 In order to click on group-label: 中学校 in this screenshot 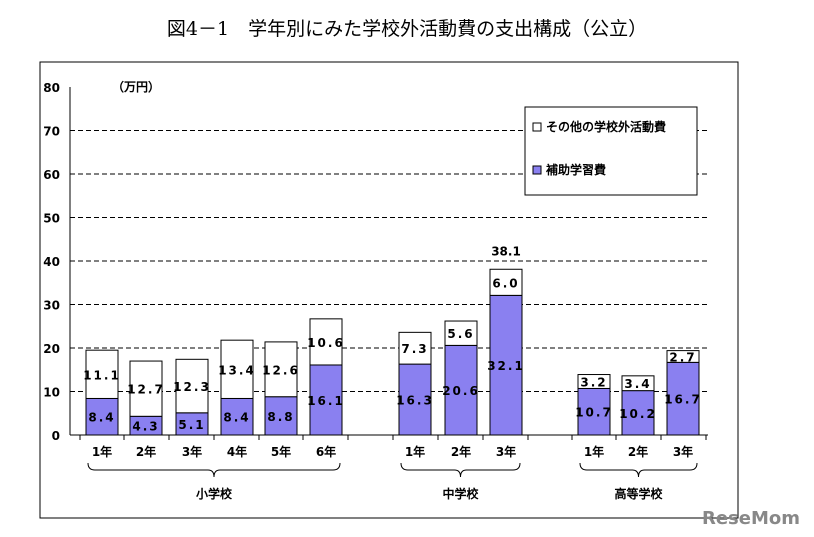, I will do `click(460, 493)`.